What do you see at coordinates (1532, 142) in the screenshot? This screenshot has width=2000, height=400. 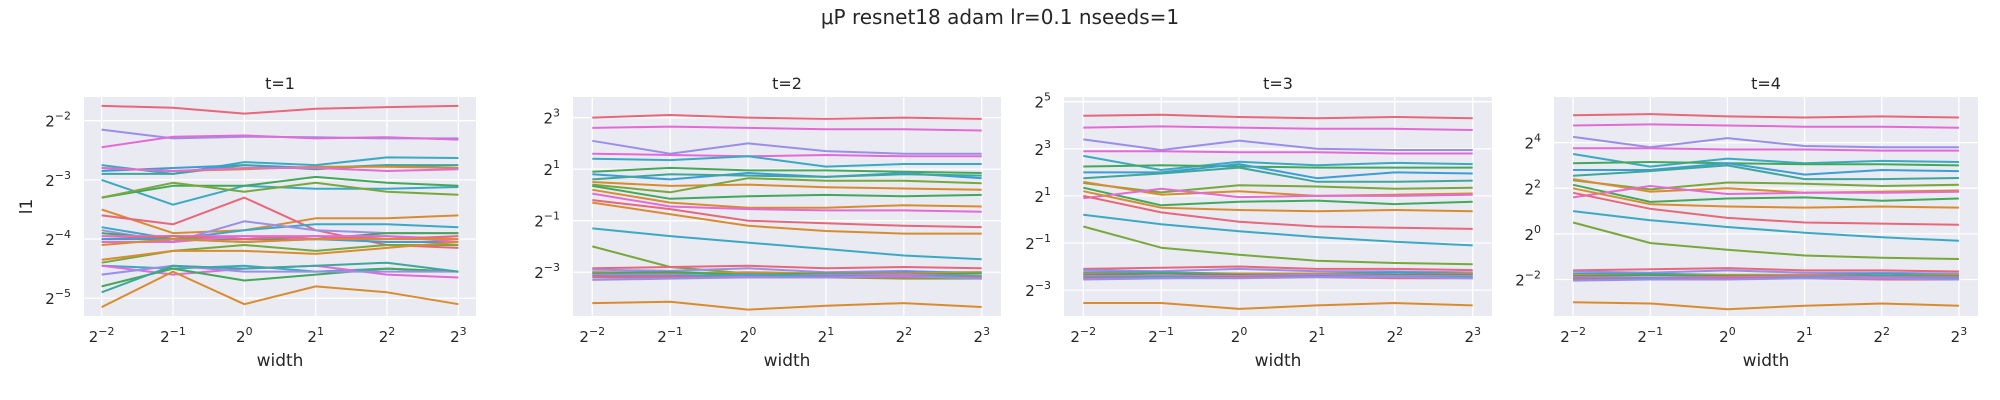 I see `y-tick-label: 24` at bounding box center [1532, 142].